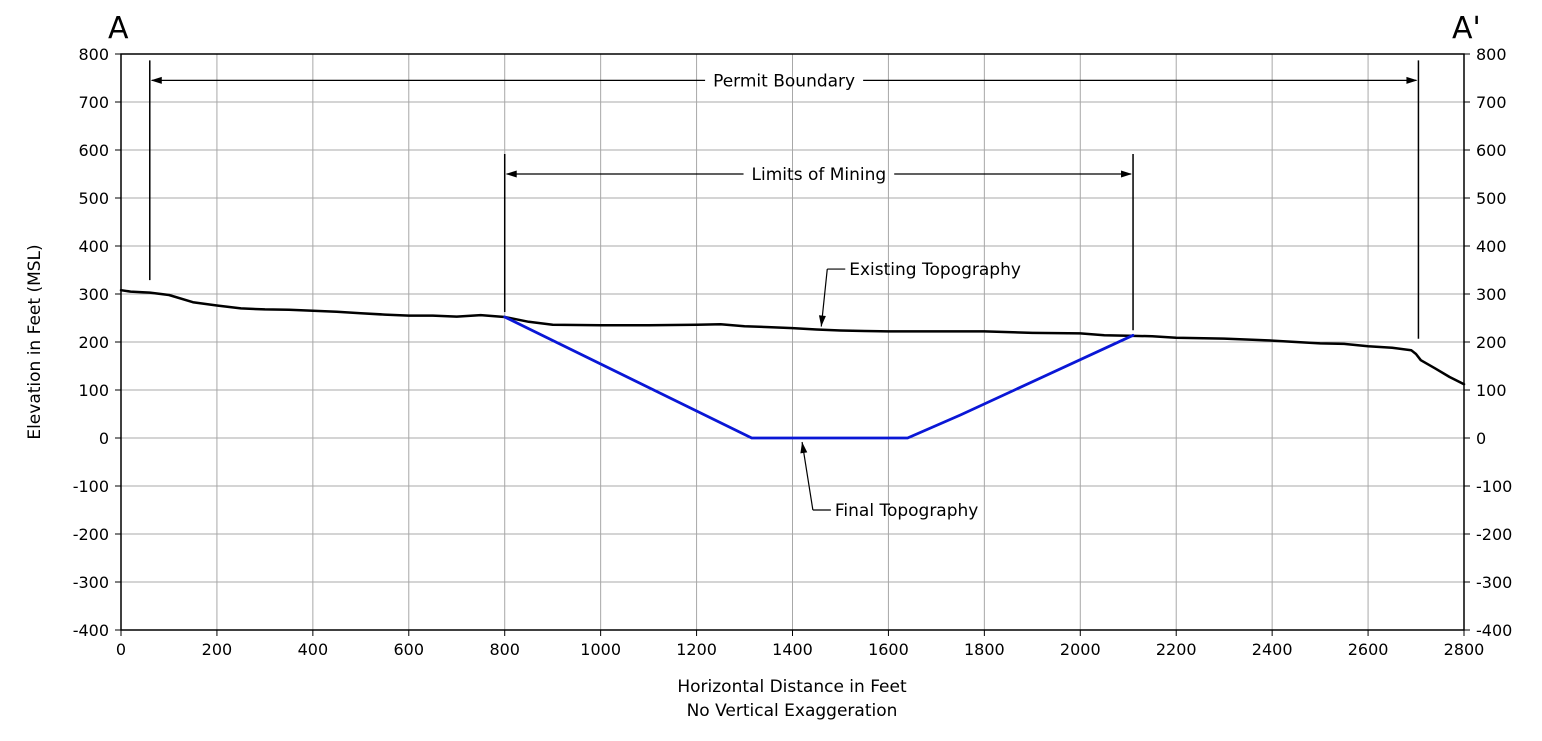  What do you see at coordinates (807, 476) in the screenshot?
I see `final-topography-leader-diagonal` at bounding box center [807, 476].